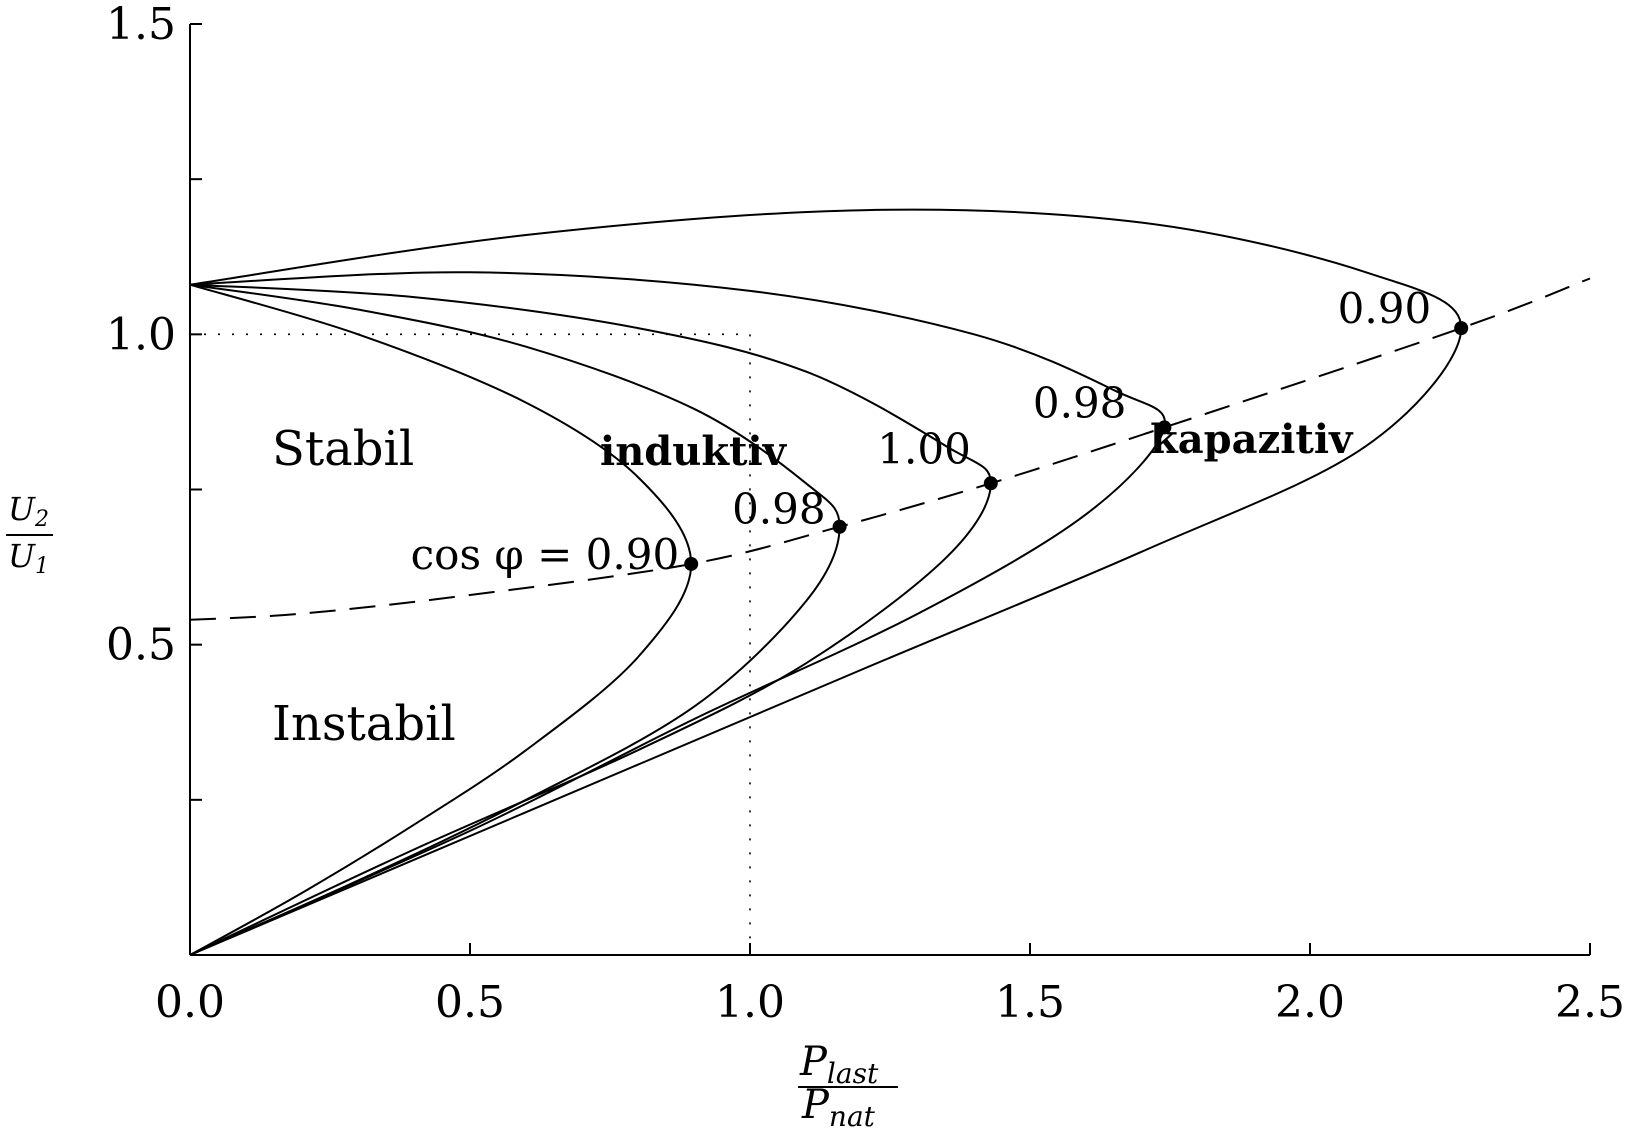 This screenshot has width=1628, height=1129. I want to click on svg-text: Pnat, so click(838, 1105).